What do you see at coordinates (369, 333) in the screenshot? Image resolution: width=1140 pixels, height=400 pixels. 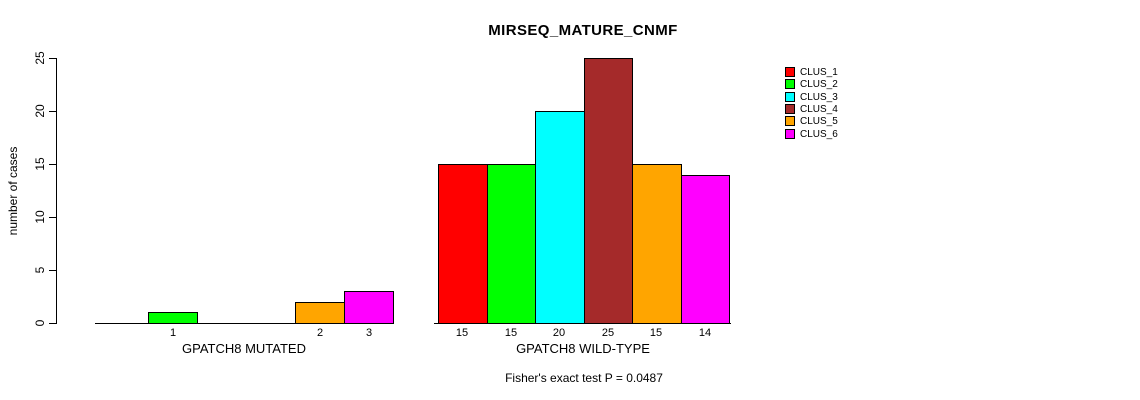 I see `bar-value-label: 3` at bounding box center [369, 333].